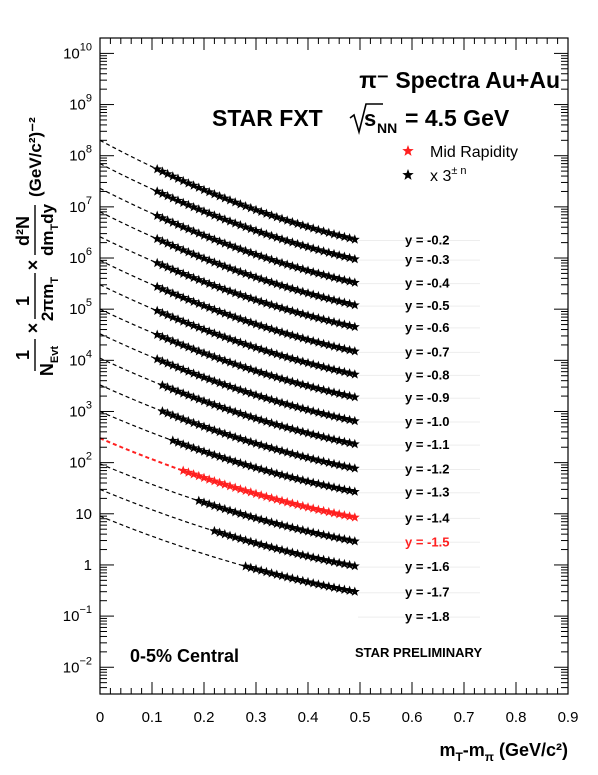  What do you see at coordinates (440, 176) in the screenshot?
I see `legend-scaled-base: x 3` at bounding box center [440, 176].